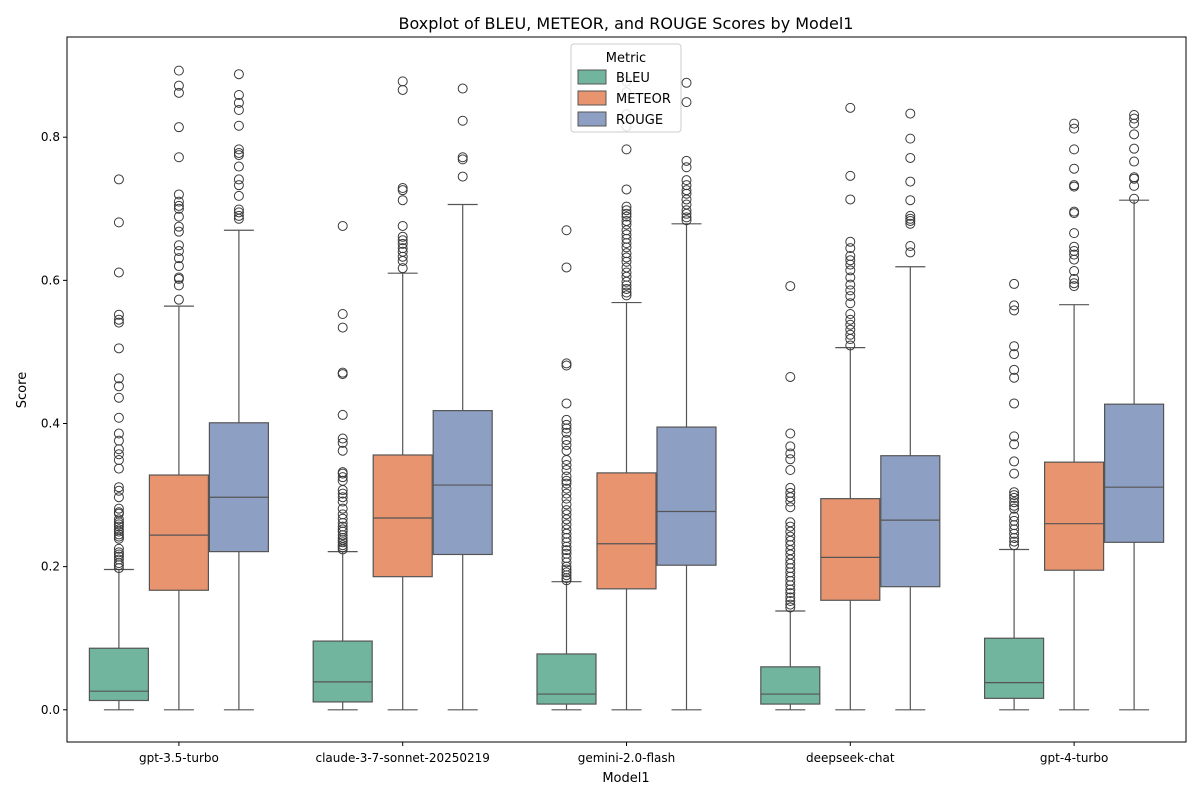 The height and width of the screenshot is (800, 1200). Describe the element at coordinates (625, 778) in the screenshot. I see `x-axis-label: Model1` at that location.